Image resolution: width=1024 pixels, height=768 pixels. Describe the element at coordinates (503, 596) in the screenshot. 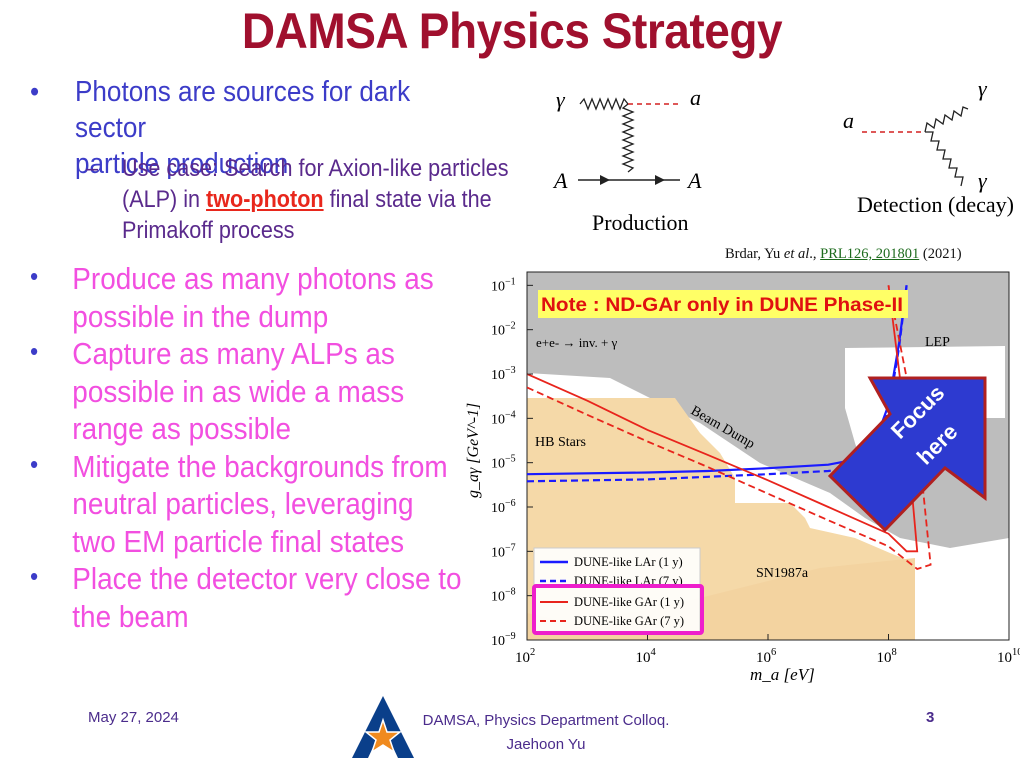

I see `y-tick-label: 10⁻⁸` at that location.